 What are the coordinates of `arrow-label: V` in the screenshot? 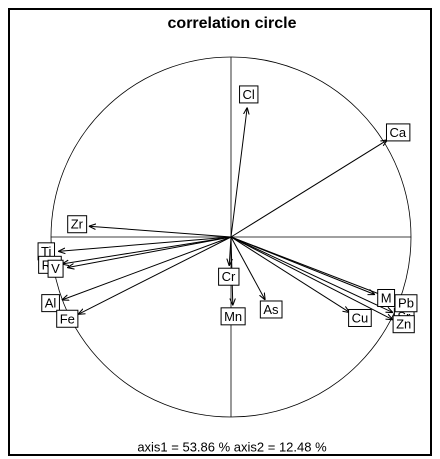 It's located at (55, 268).